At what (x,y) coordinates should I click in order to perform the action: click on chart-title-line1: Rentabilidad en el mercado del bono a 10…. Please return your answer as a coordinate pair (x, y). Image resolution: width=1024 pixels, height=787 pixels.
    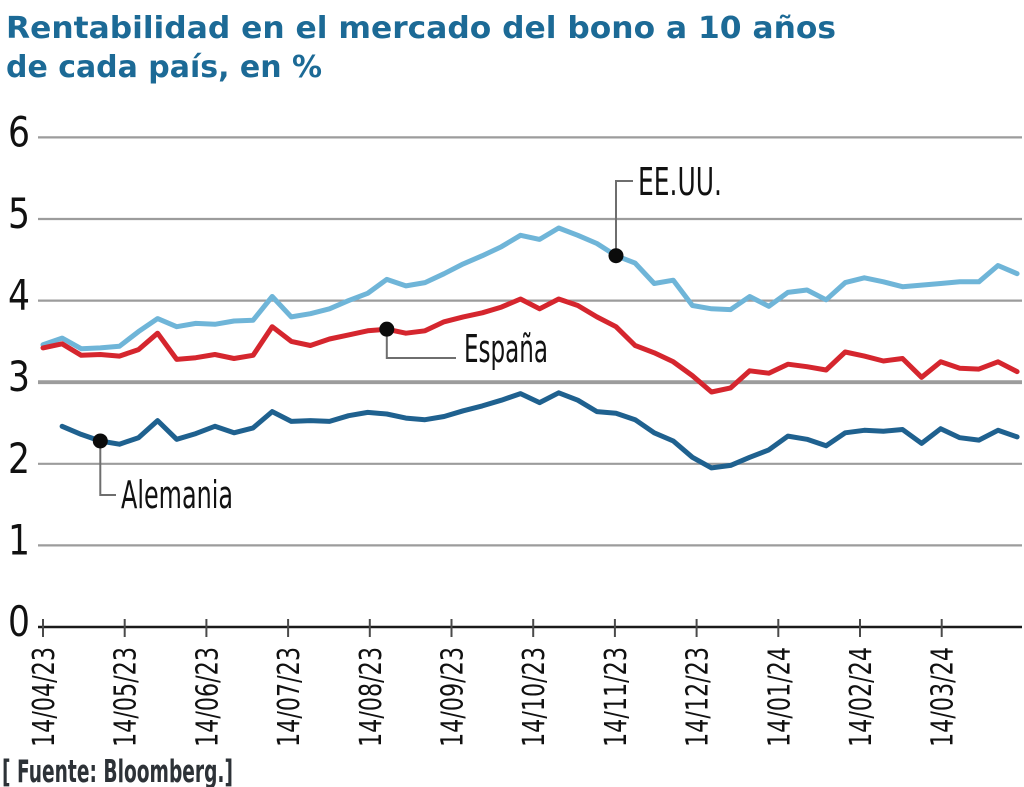
    Looking at the image, I should click on (421, 28).